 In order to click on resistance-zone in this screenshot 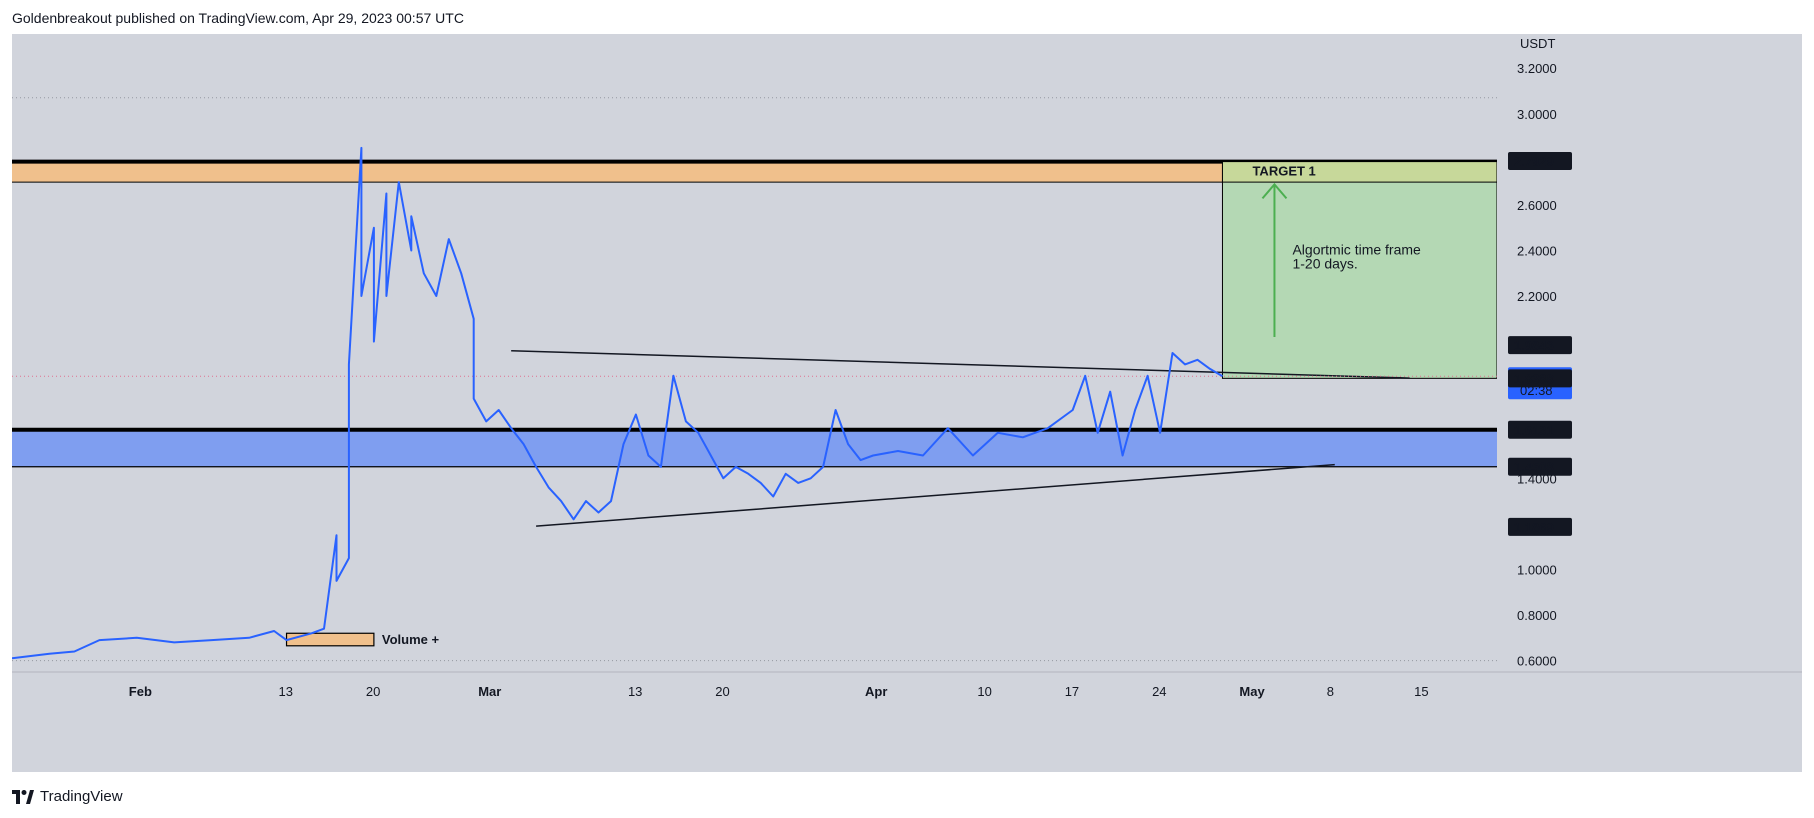, I will do `click(617, 172)`.